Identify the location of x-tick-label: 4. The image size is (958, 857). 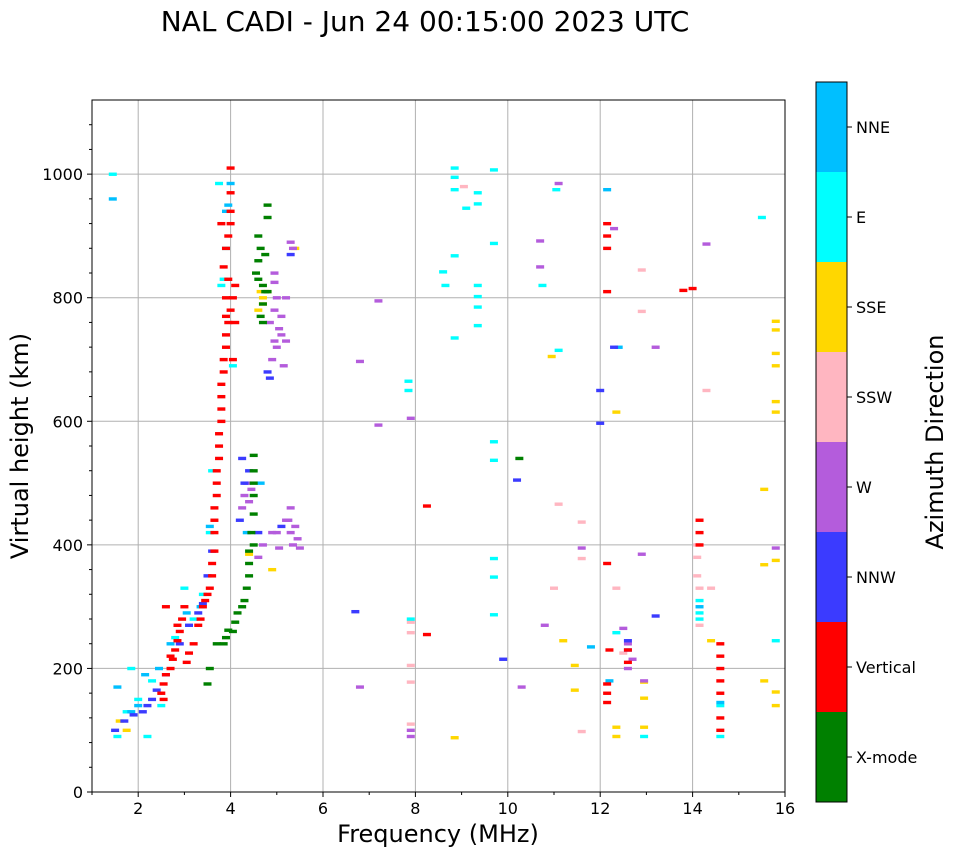
(231, 808).